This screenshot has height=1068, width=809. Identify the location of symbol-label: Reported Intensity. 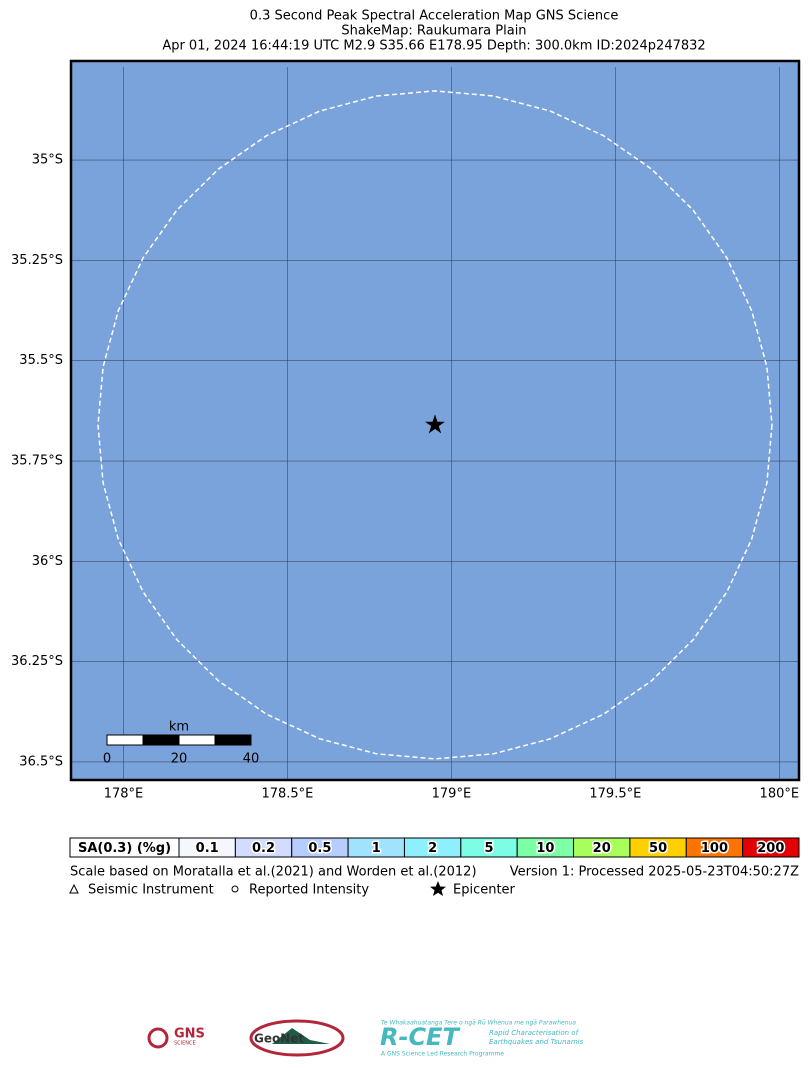
(309, 890).